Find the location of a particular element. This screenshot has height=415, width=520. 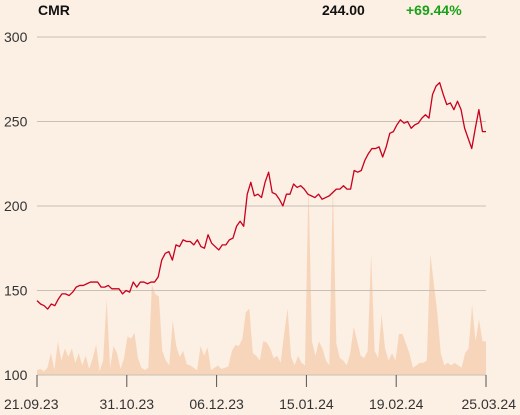

x-tick-label: 31.10.23 is located at coordinates (127, 404).